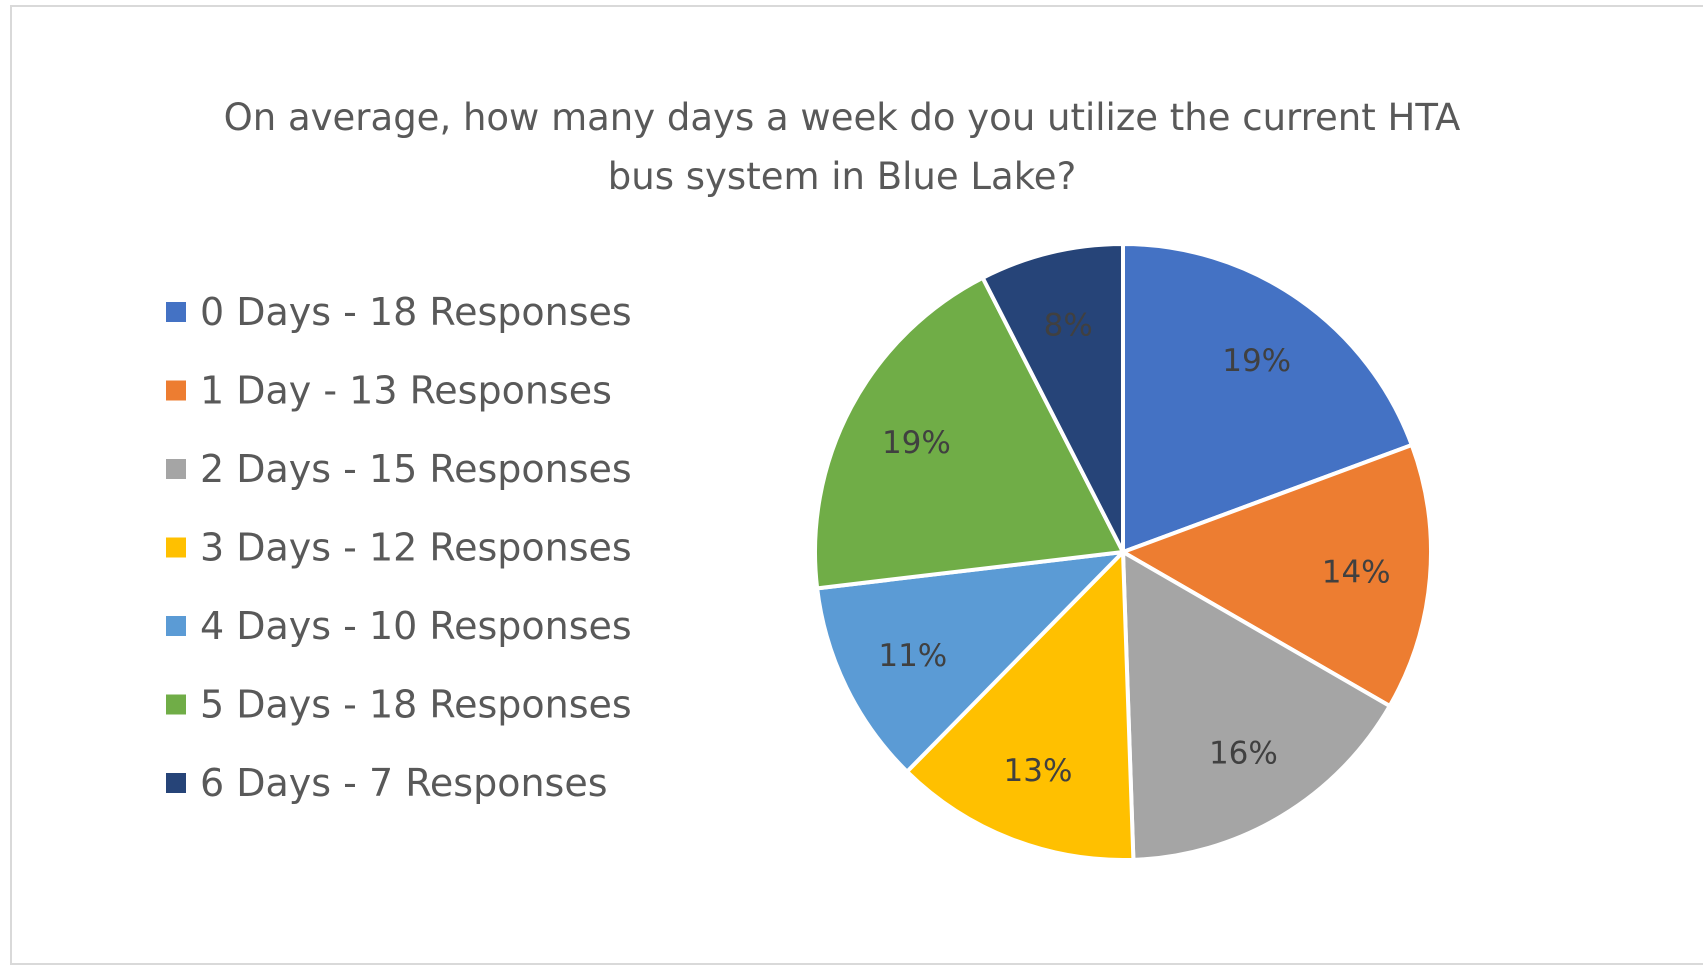 The image size is (1703, 965). Describe the element at coordinates (406, 391) in the screenshot. I see `legend-label-1: 1 Day - 13 Responses` at that location.